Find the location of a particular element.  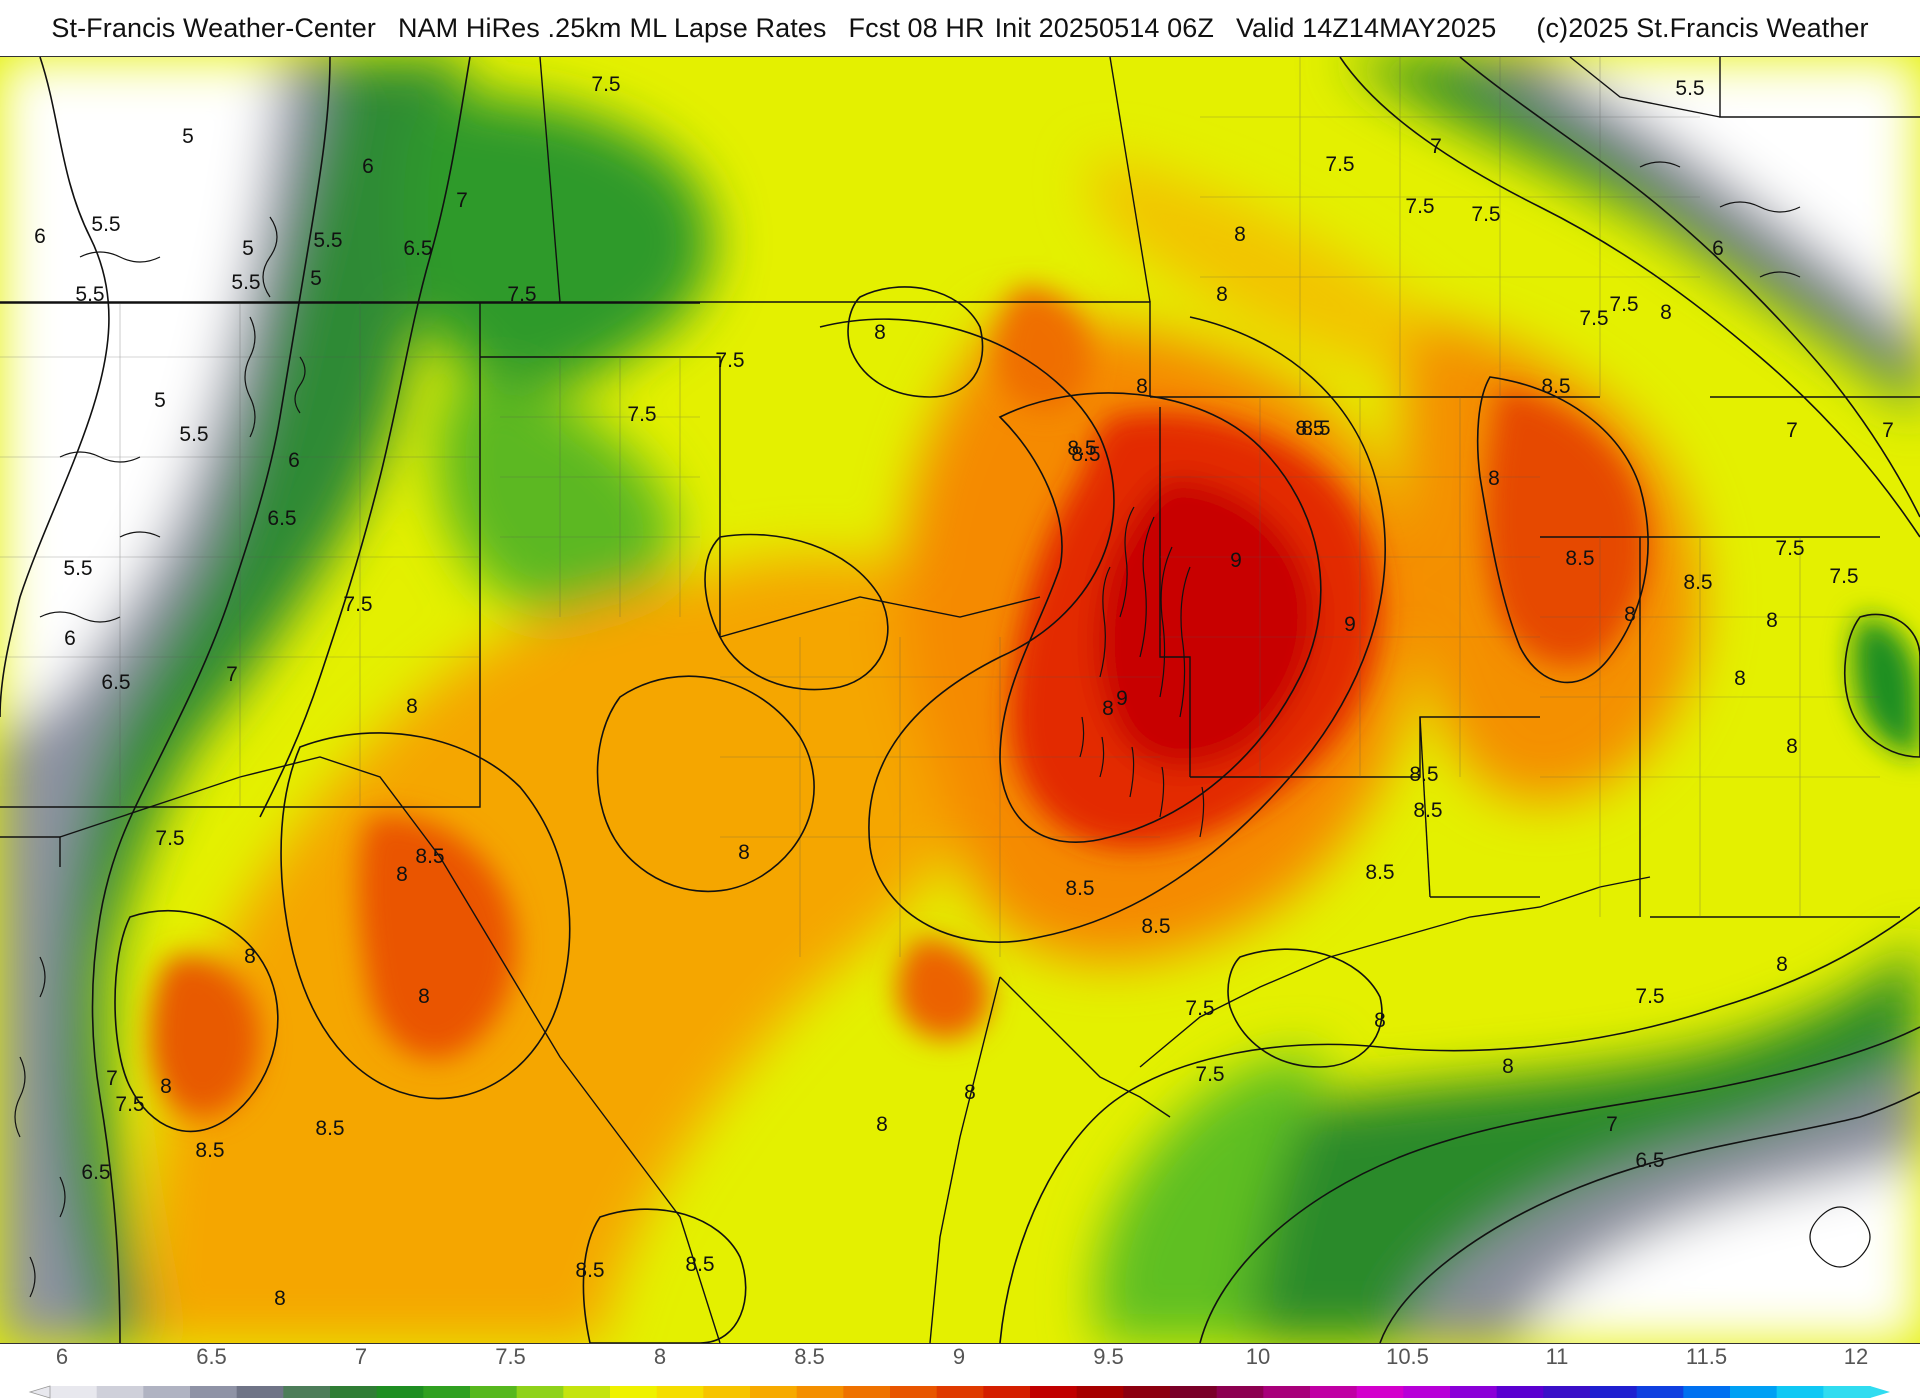

scale-tick-label: 6 is located at coordinates (62, 1356).